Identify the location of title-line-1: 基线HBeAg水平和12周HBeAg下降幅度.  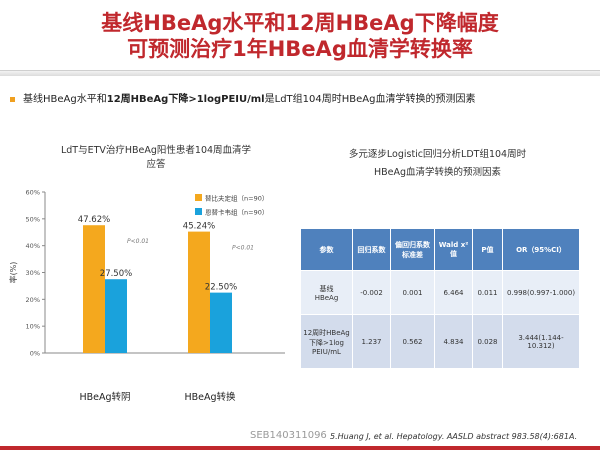
(300, 23).